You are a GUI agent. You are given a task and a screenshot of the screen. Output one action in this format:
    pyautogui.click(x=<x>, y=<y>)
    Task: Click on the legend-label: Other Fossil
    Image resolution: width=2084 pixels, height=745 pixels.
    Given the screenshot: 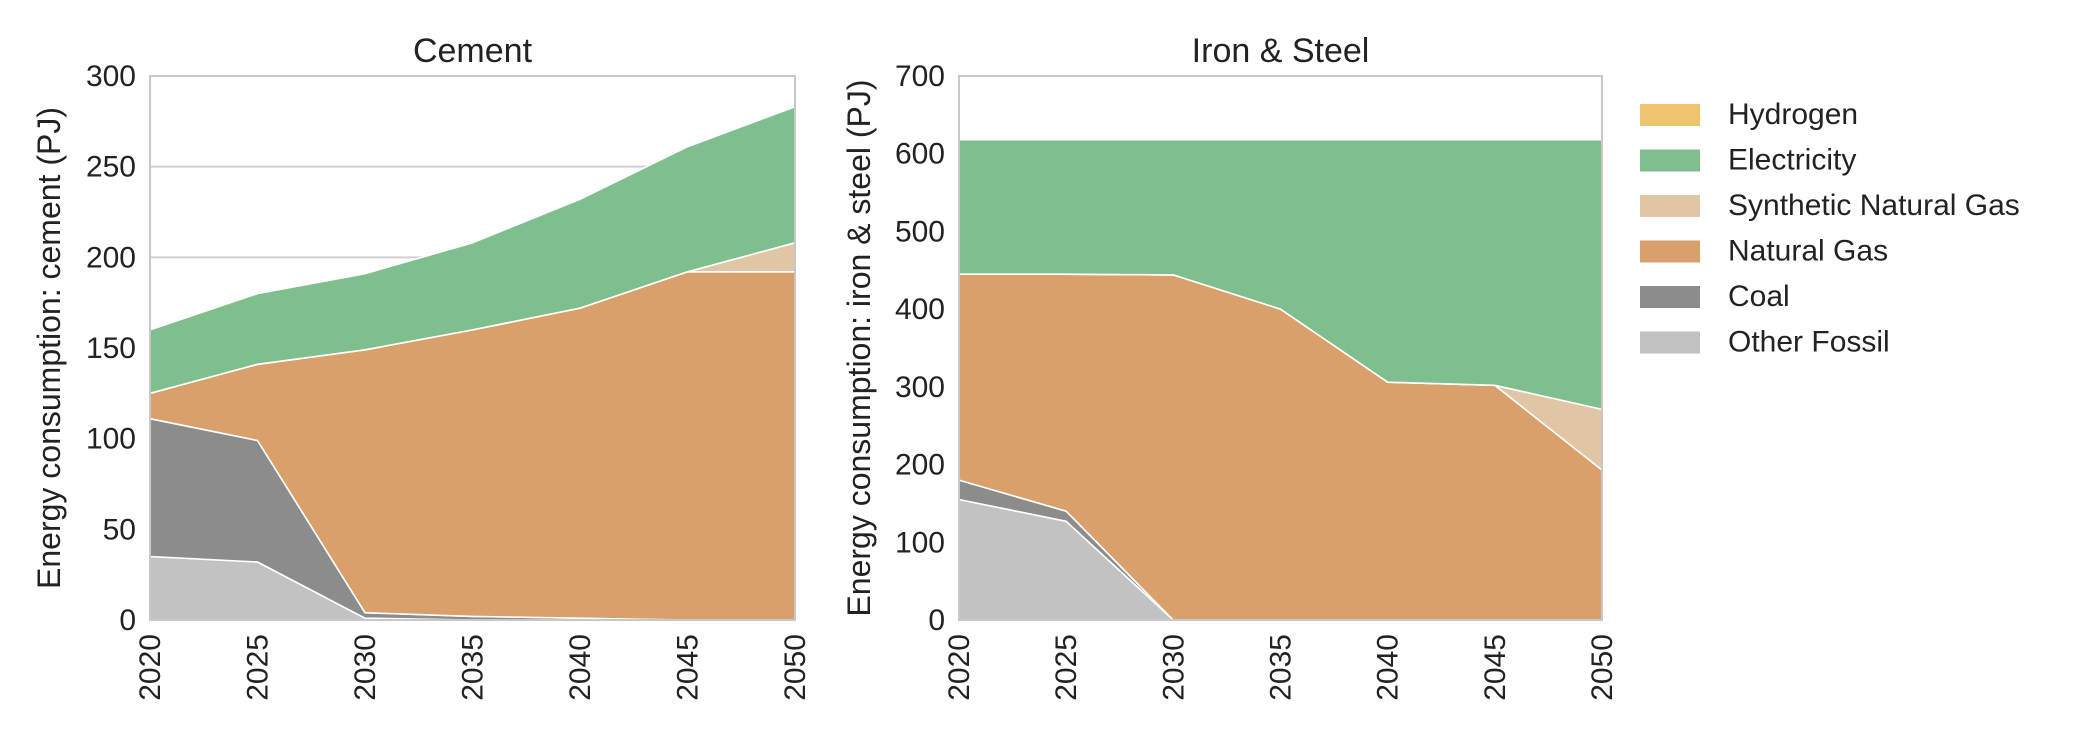 What is the action you would take?
    pyautogui.click(x=1809, y=342)
    